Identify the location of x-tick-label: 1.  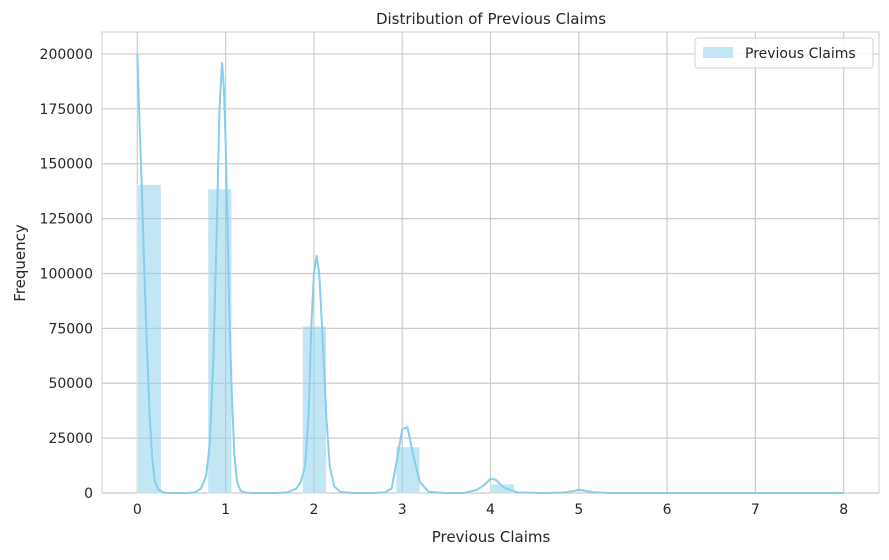
(225, 510).